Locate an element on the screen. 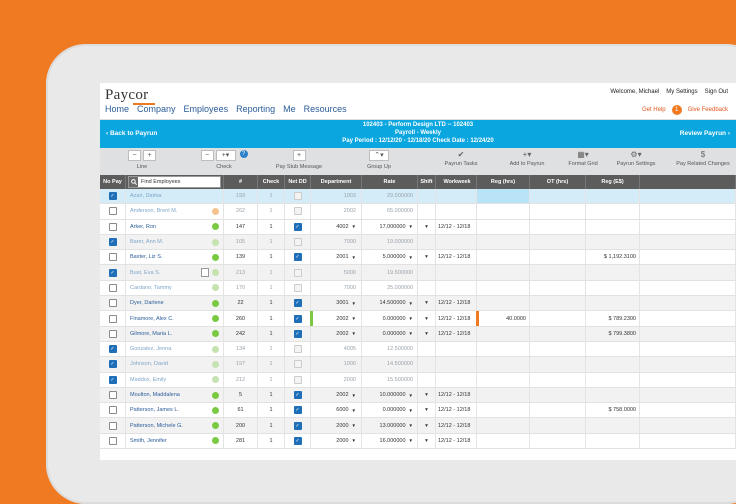  department-select: 1000 is located at coordinates (336, 364).